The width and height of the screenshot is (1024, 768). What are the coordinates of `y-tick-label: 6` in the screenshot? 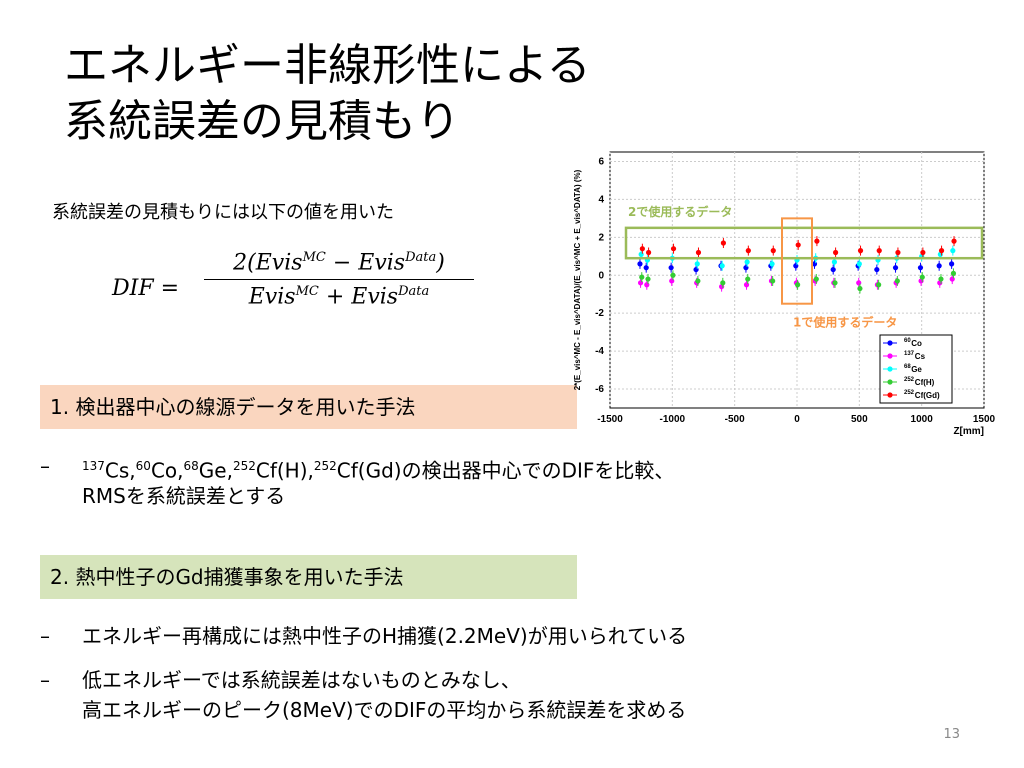 It's located at (601, 161).